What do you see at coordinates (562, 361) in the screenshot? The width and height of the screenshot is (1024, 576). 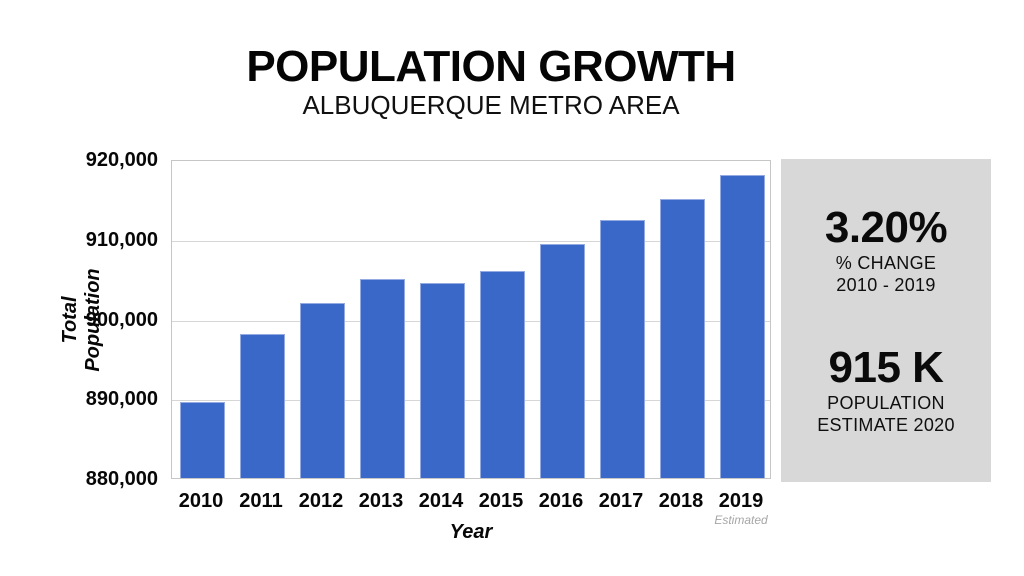 I see `bar-2016` at bounding box center [562, 361].